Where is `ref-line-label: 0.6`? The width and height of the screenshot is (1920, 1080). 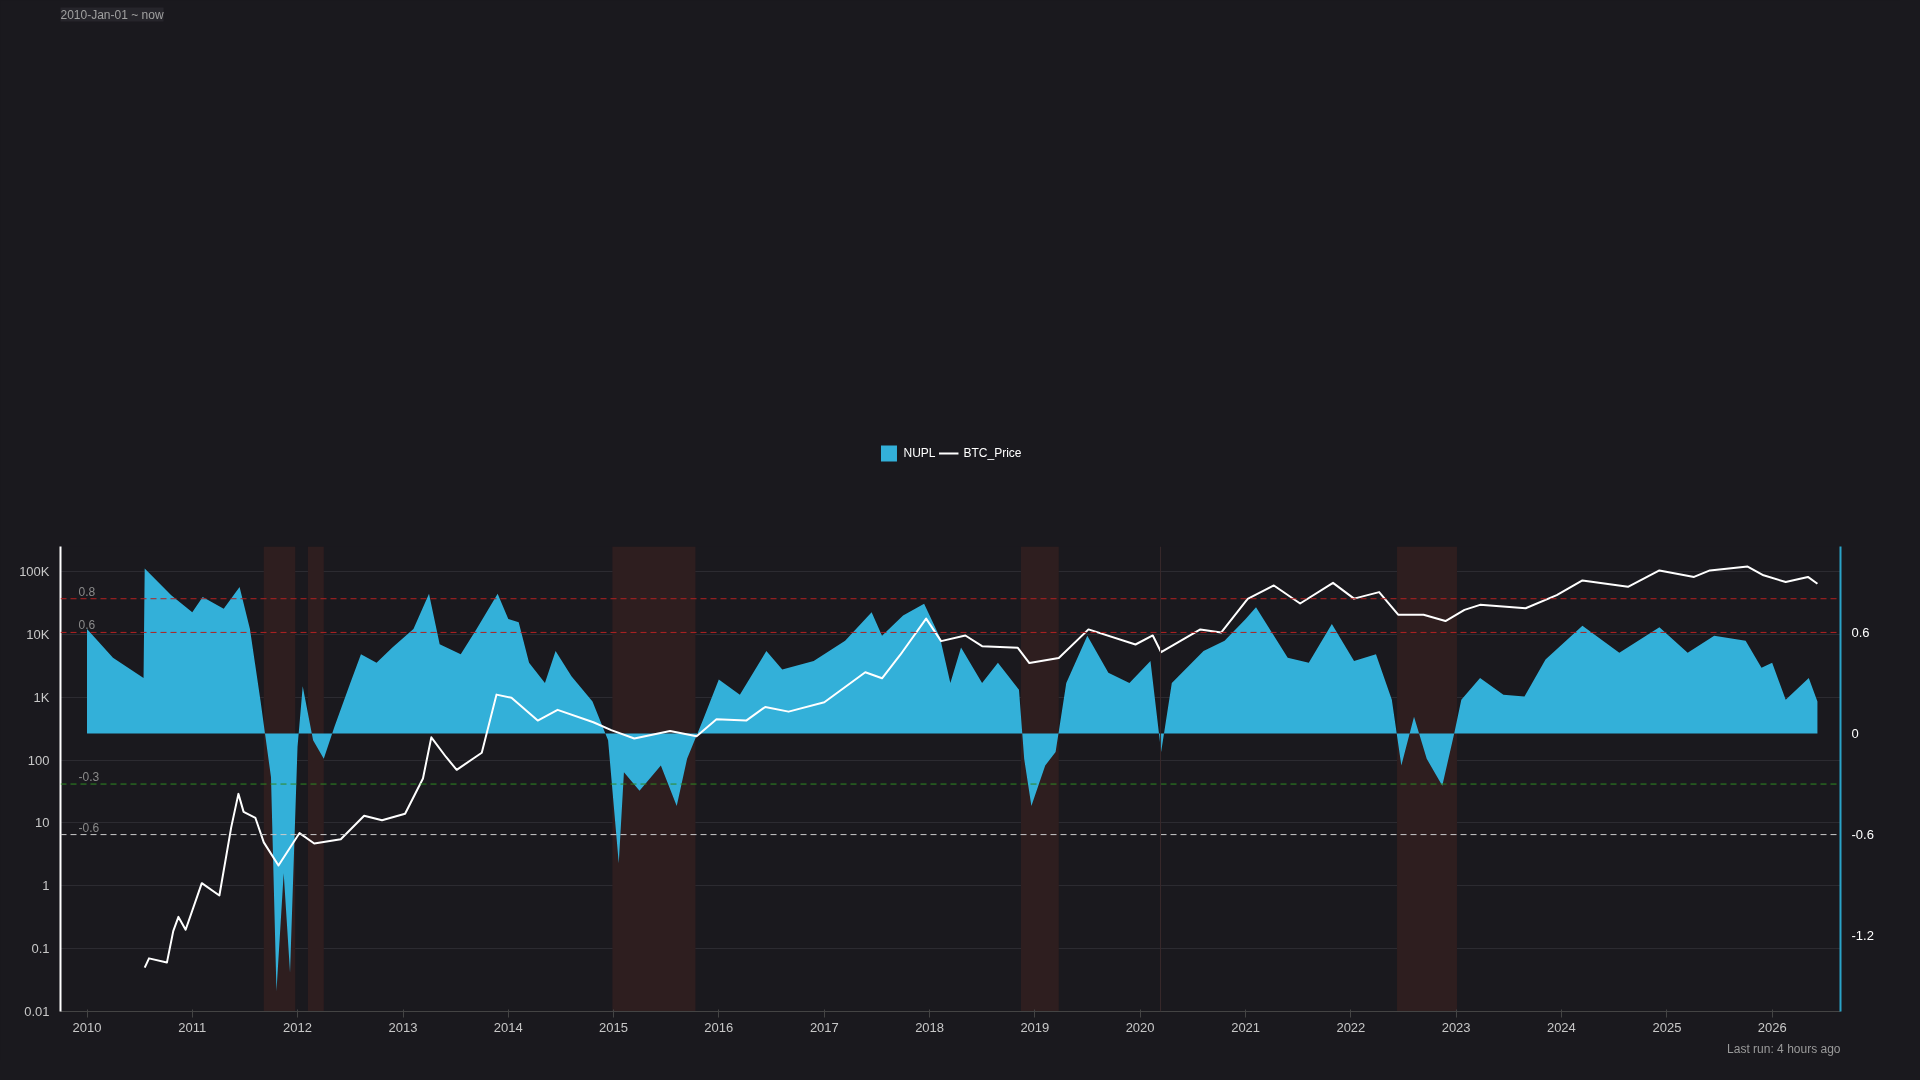 ref-line-label: 0.6 is located at coordinates (87, 625).